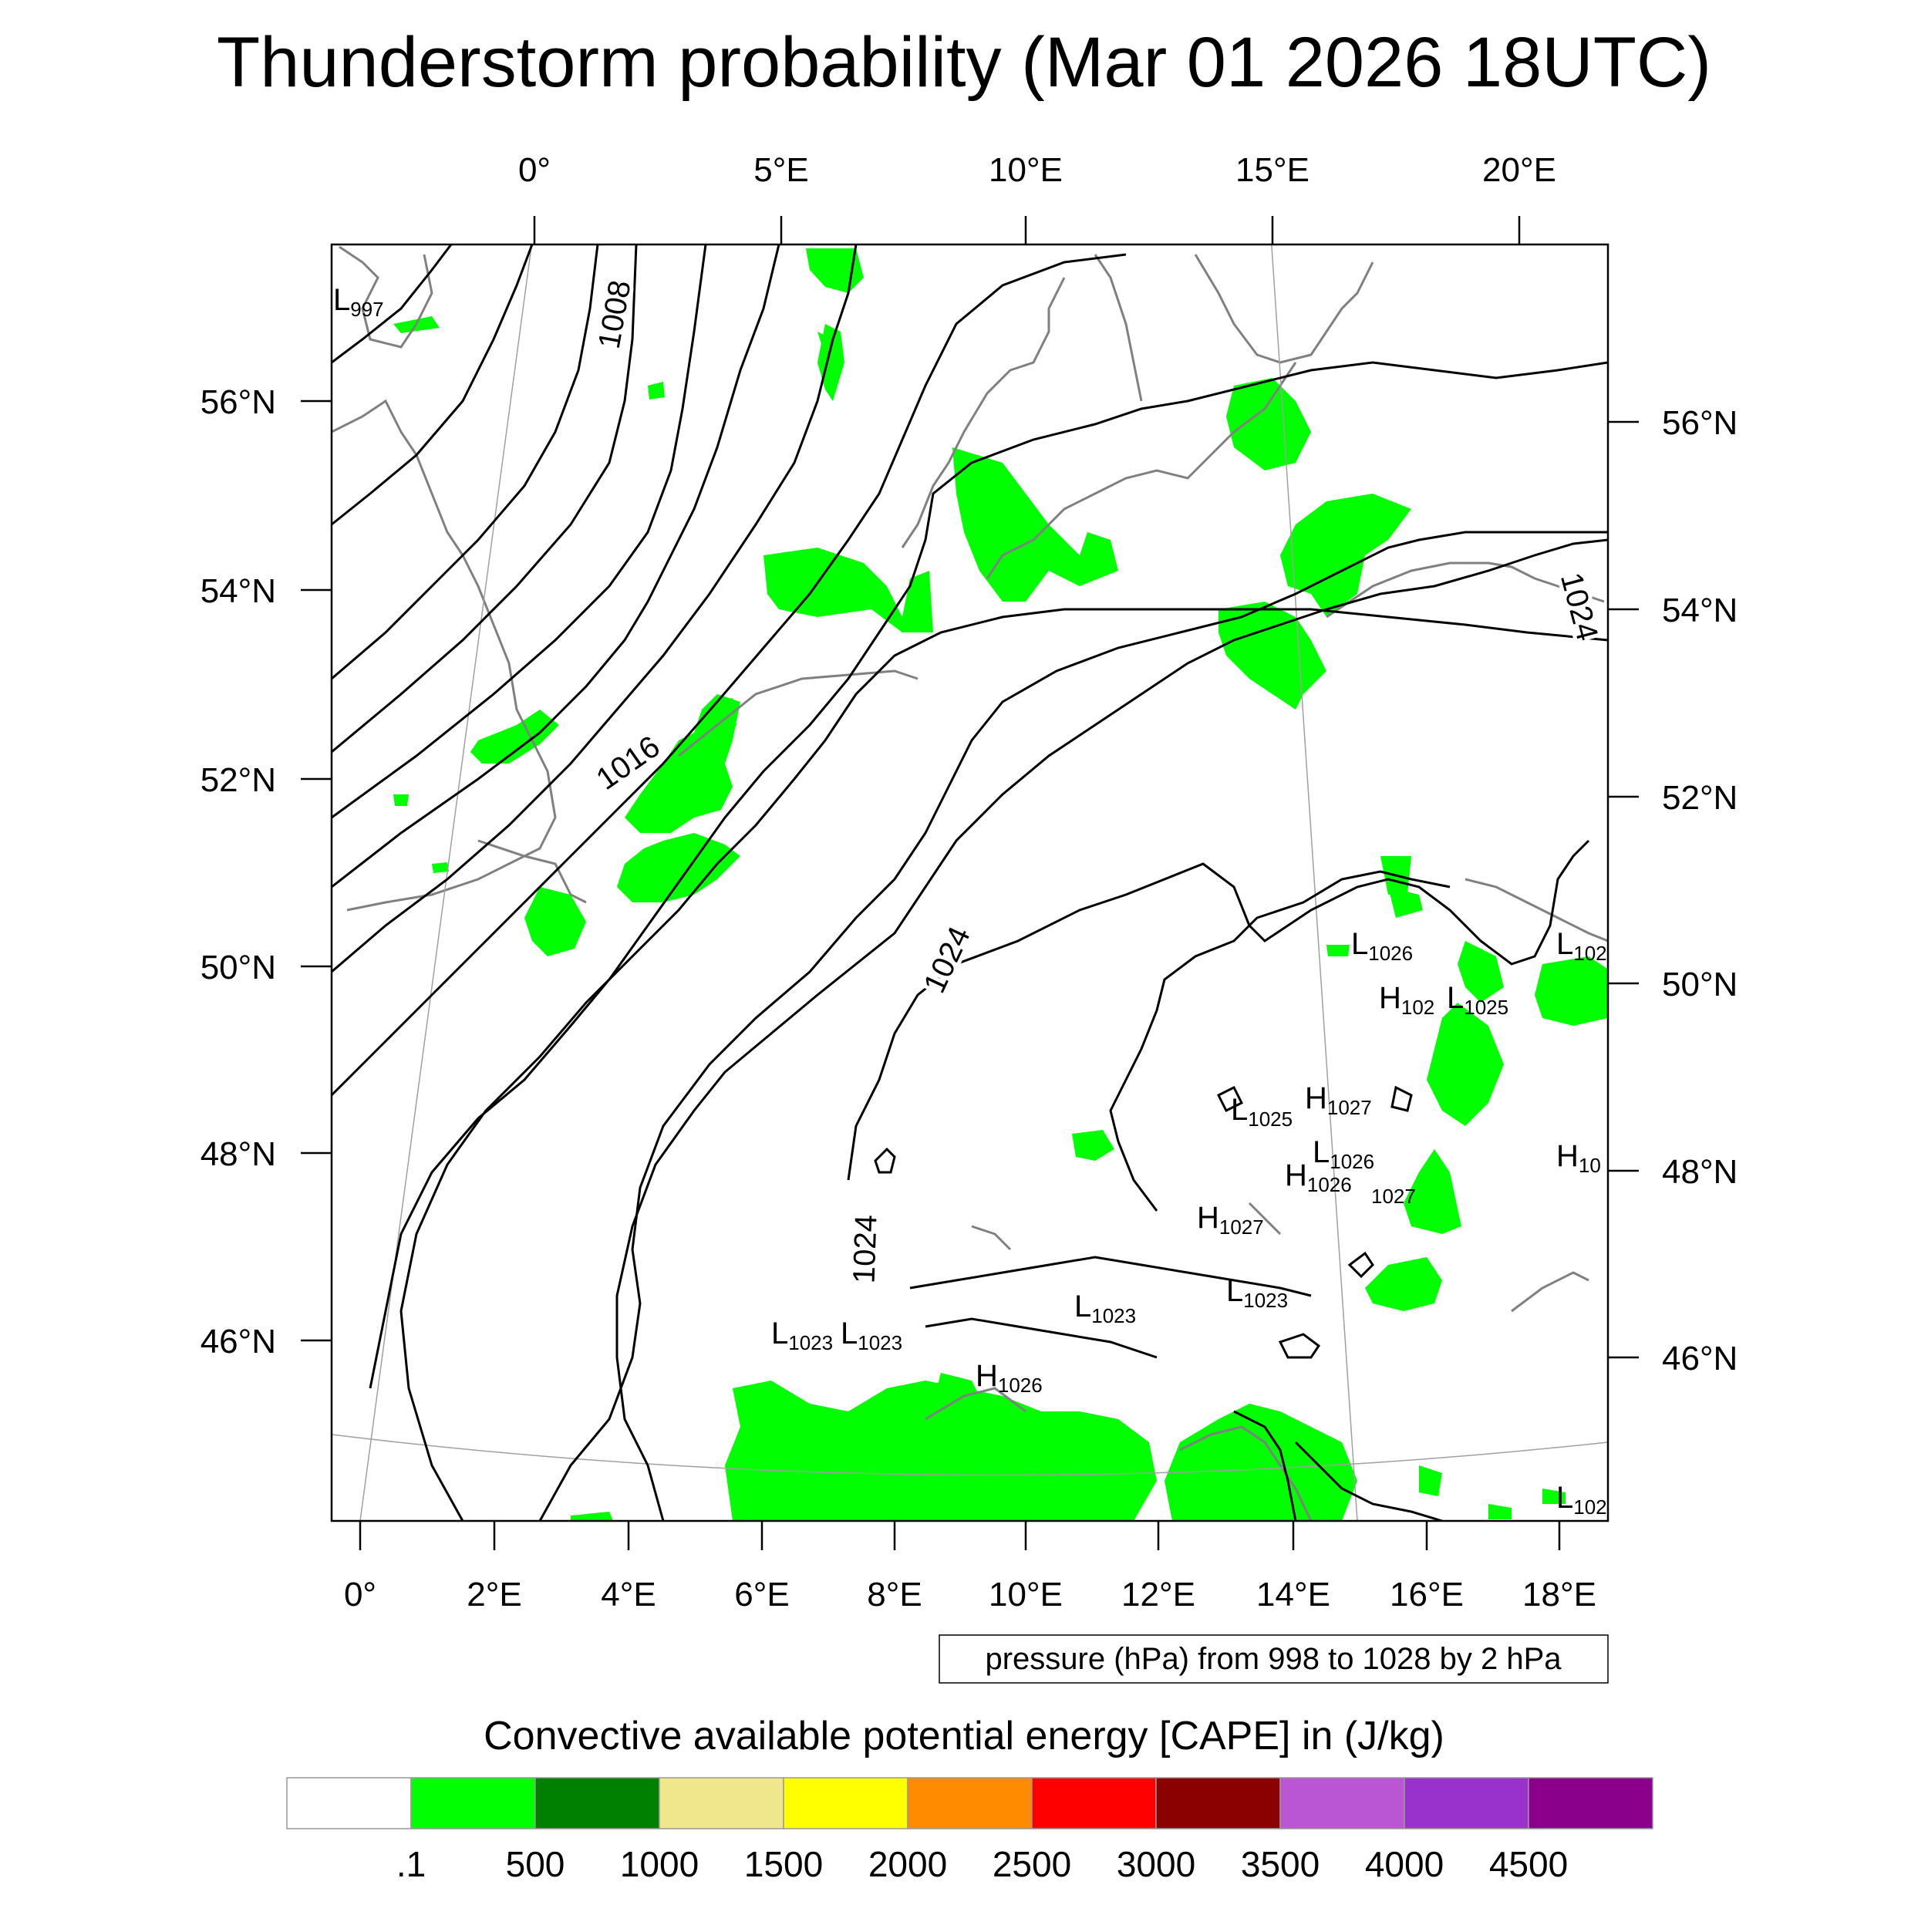 The height and width of the screenshot is (1932, 1928). I want to click on legend-swatches, so click(970, 1803).